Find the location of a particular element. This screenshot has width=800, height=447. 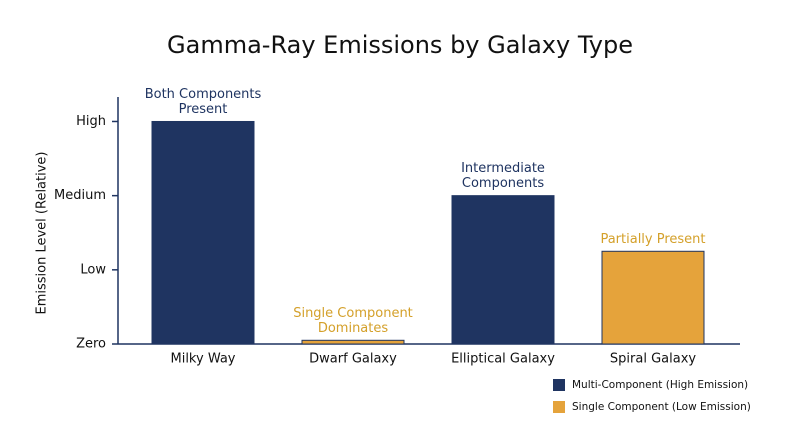

x-tick-label: Milky Way is located at coordinates (202, 359).